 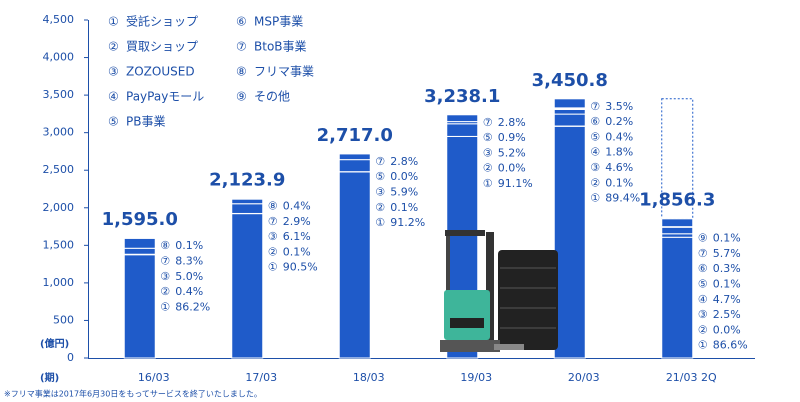 What do you see at coordinates (297, 221) in the screenshot?
I see `breakdown-label: 2.9%` at bounding box center [297, 221].